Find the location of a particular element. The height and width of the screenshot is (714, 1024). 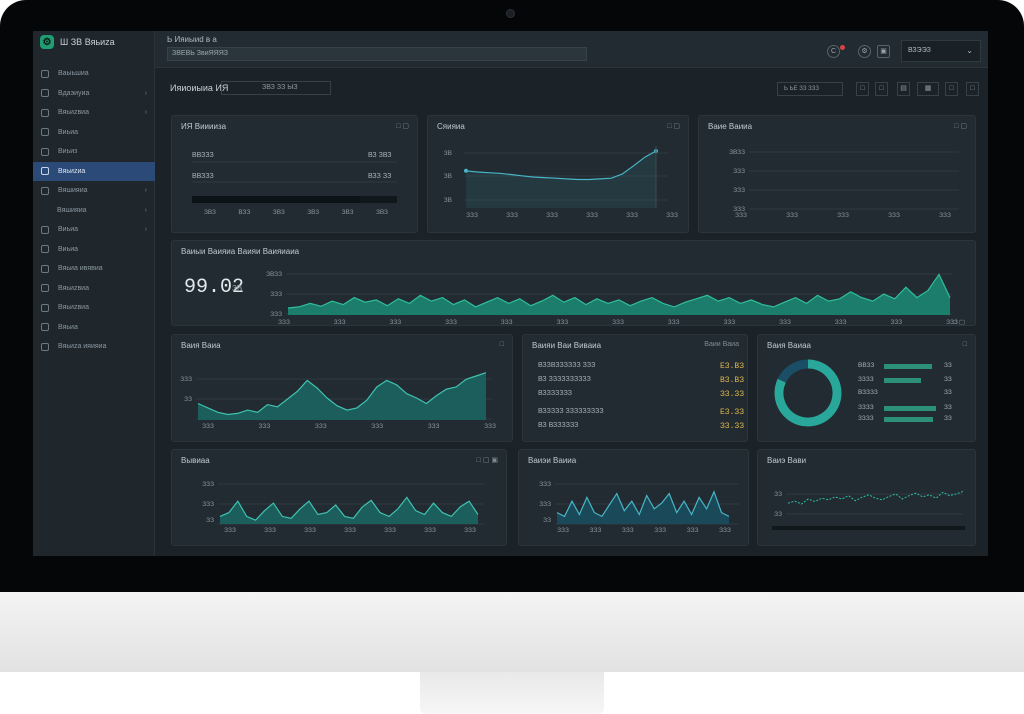

list-item-label: ВЗЗЗЗЗЗЗ is located at coordinates (555, 393).